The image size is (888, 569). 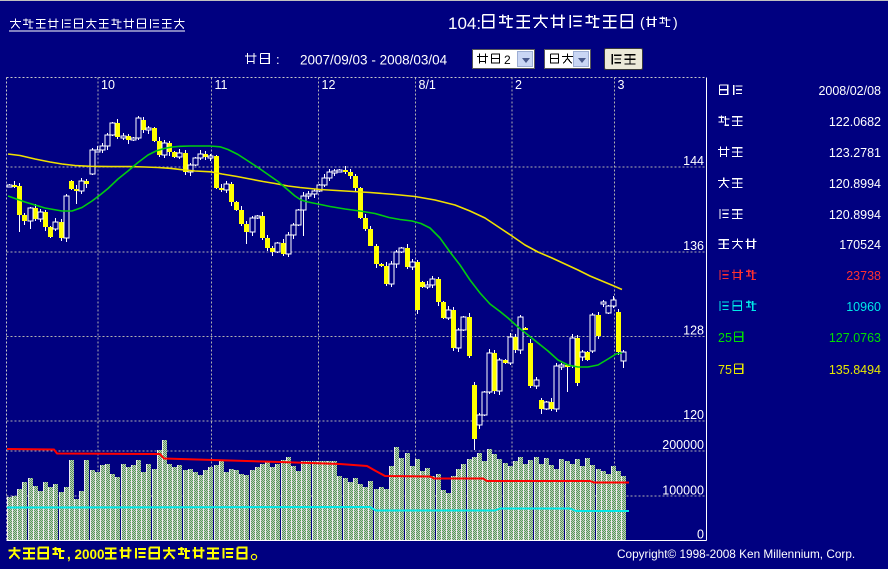 I want to click on svg-text: 75, so click(x=725, y=370).